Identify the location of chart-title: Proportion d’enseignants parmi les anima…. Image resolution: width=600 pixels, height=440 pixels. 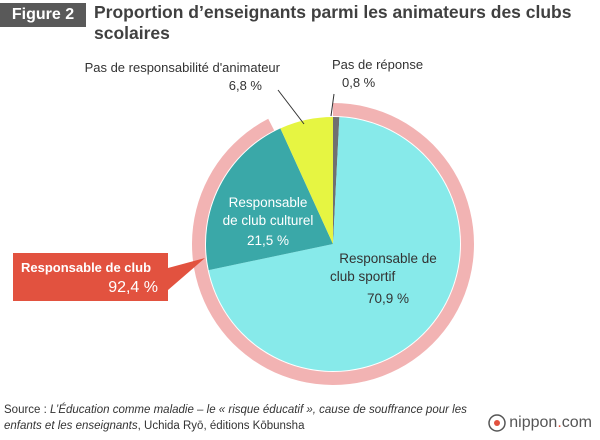
(342, 23).